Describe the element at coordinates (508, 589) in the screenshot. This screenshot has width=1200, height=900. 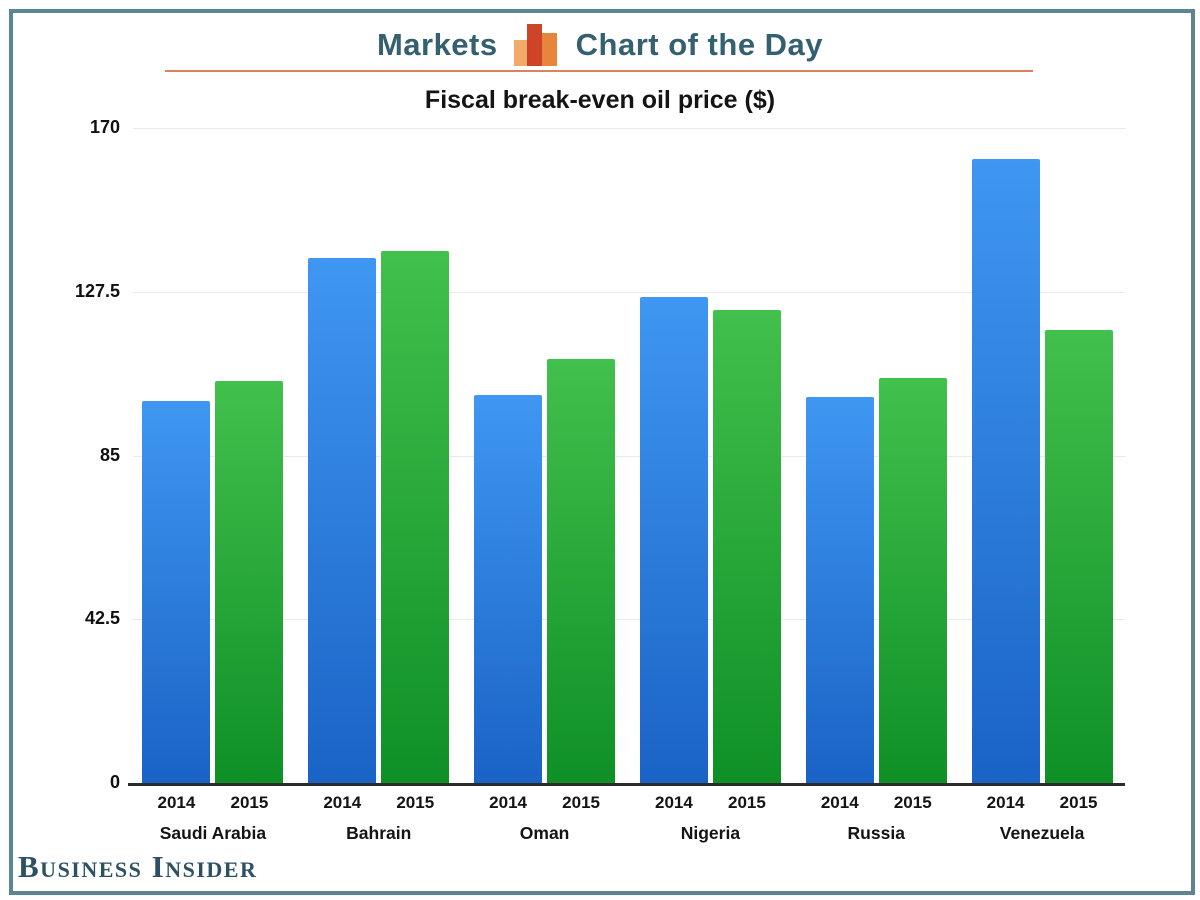
I see `bar-oman-2014` at that location.